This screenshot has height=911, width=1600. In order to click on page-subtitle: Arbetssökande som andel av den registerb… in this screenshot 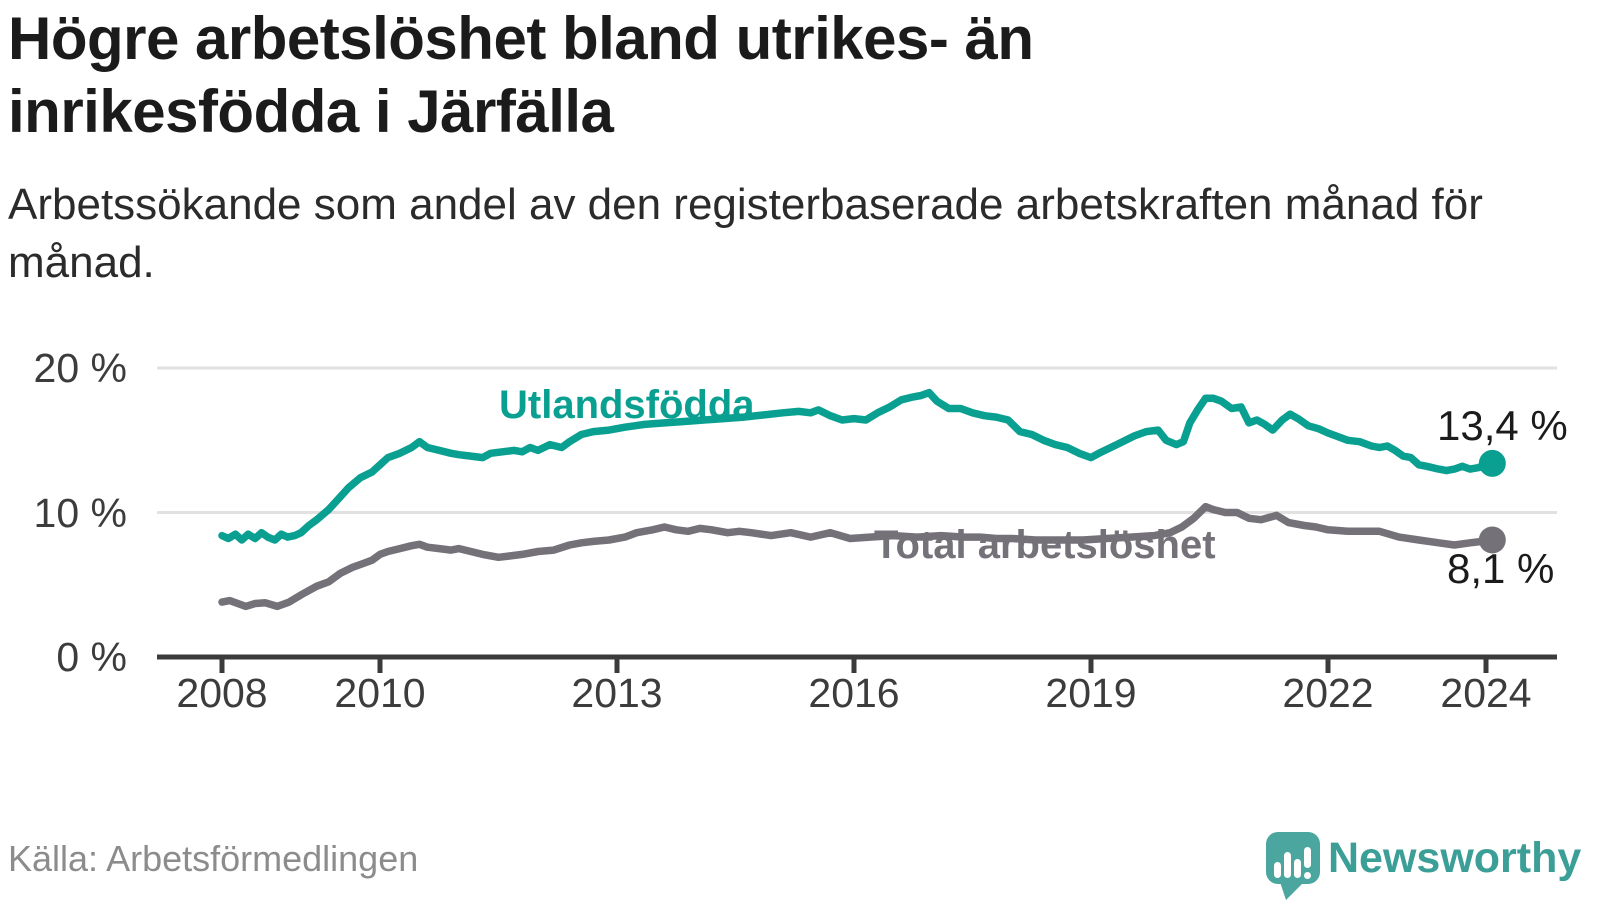, I will do `click(745, 234)`.